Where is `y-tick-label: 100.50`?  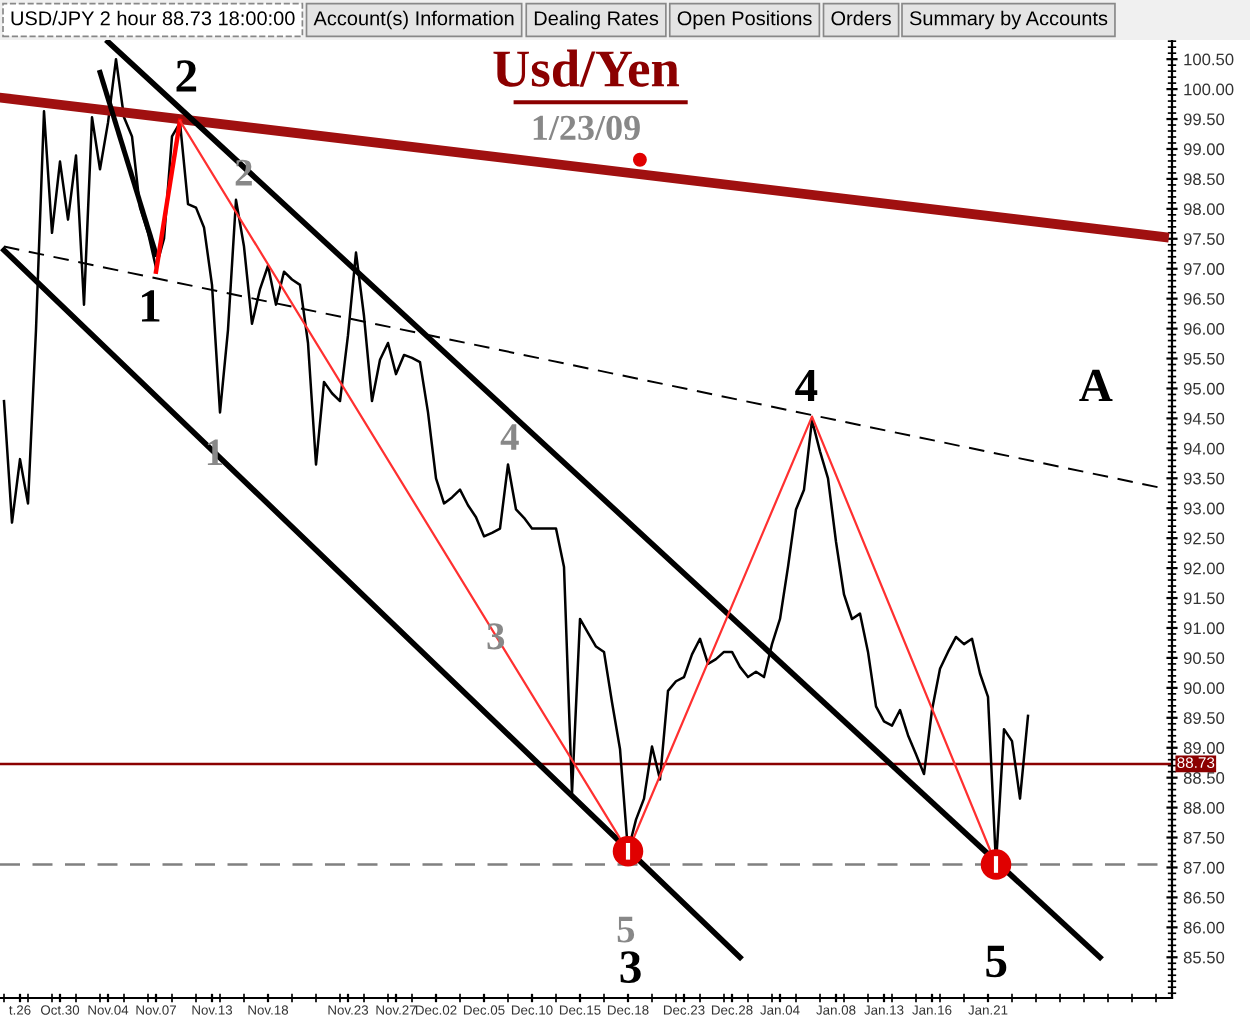 y-tick-label: 100.50 is located at coordinates (1209, 59).